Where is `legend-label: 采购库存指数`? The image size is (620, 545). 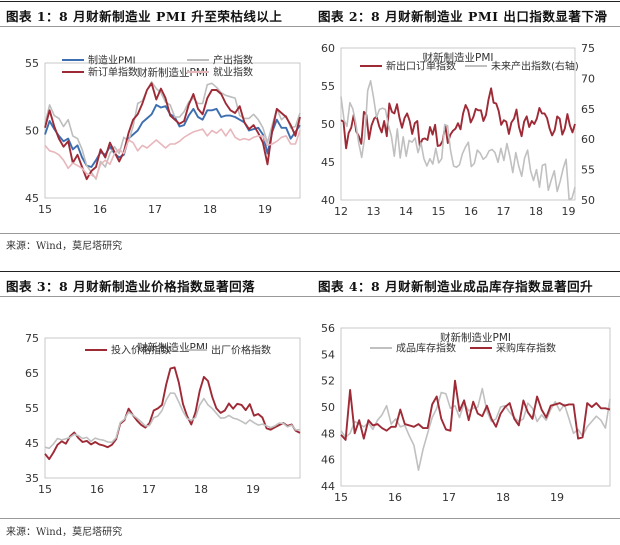
legend-label: 采购库存指数 is located at coordinates (526, 348).